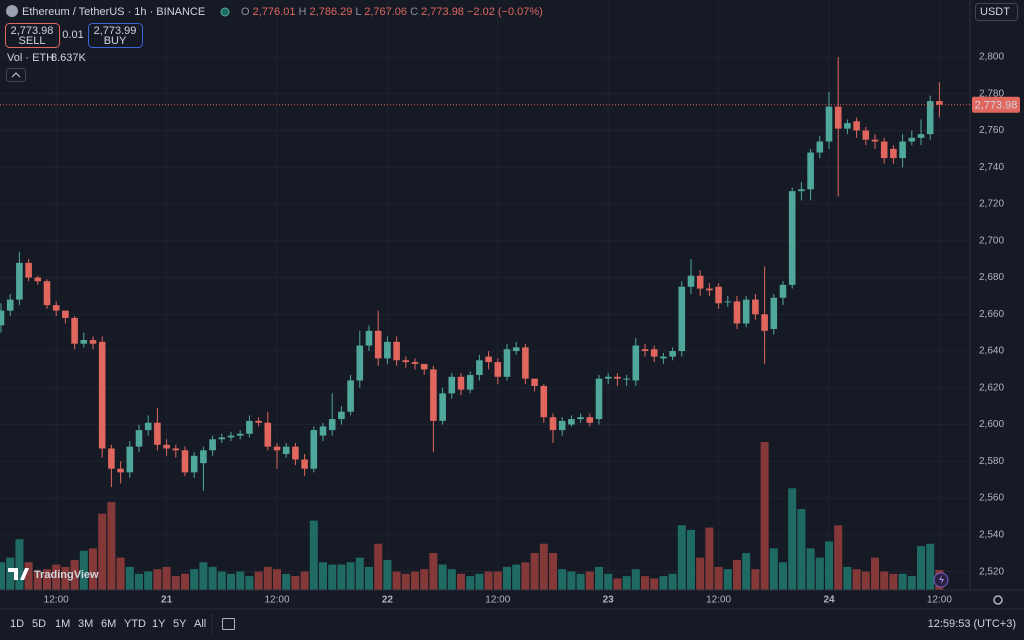  What do you see at coordinates (159, 624) in the screenshot?
I see `range-button: 1Y` at bounding box center [159, 624].